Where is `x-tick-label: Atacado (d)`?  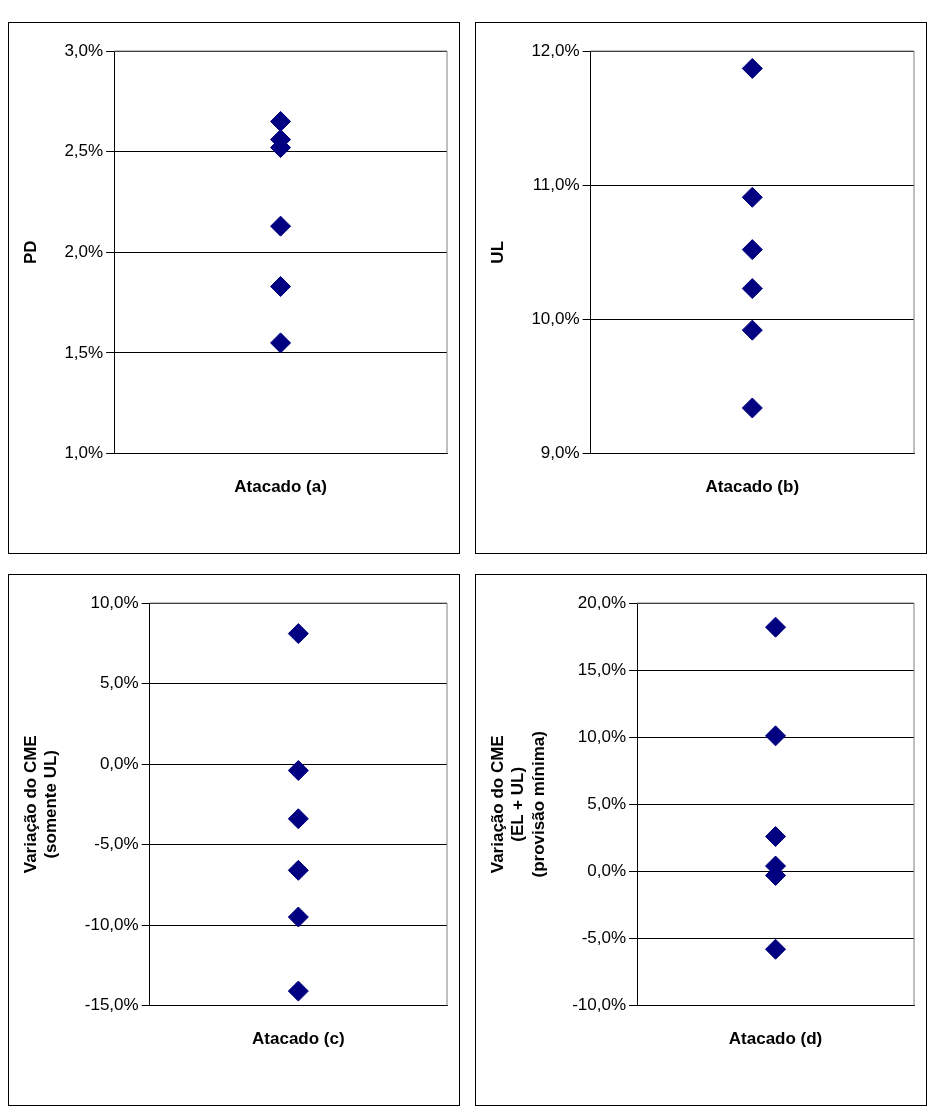
x-tick-label: Atacado (d) is located at coordinates (775, 1039).